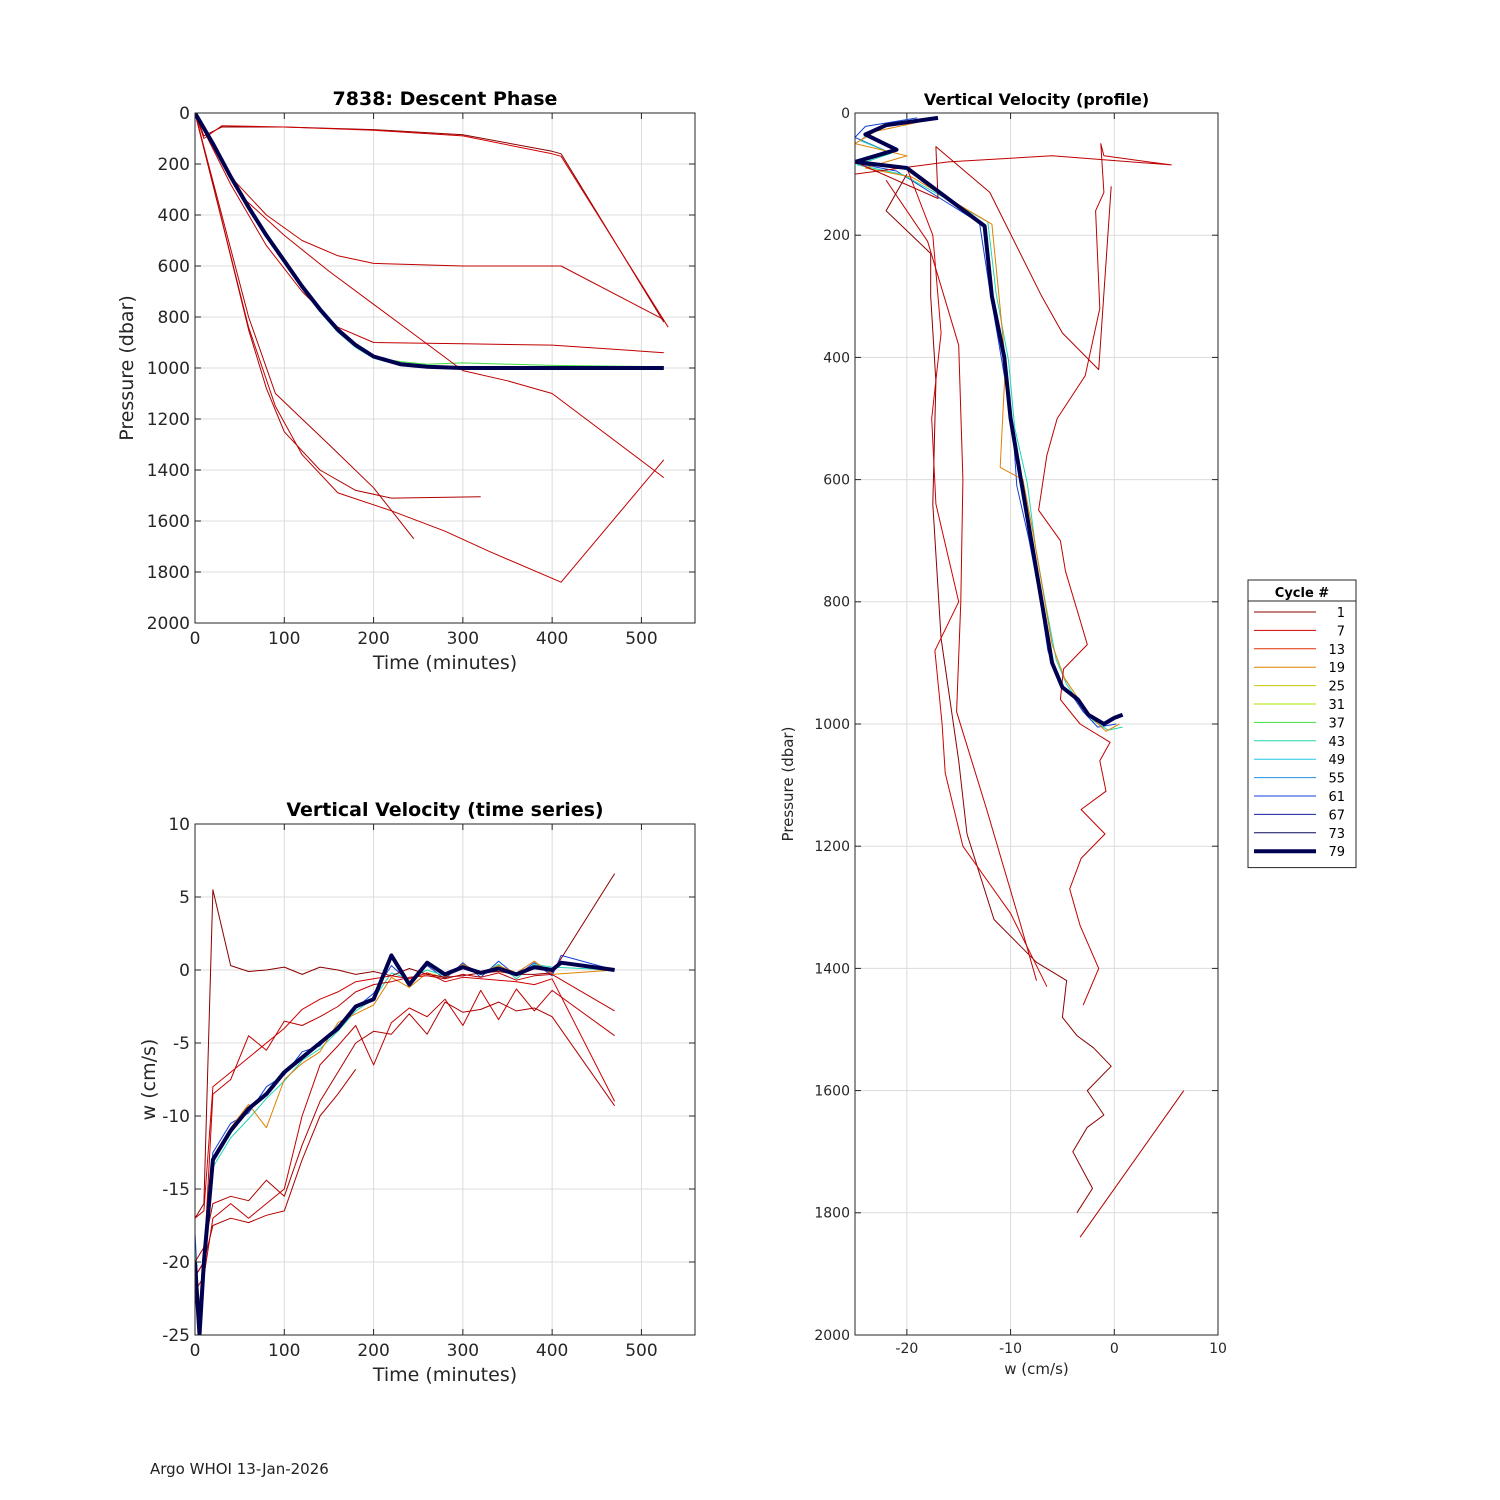  Describe the element at coordinates (445, 99) in the screenshot. I see `chart-title: 7838: Descent Phase` at that location.